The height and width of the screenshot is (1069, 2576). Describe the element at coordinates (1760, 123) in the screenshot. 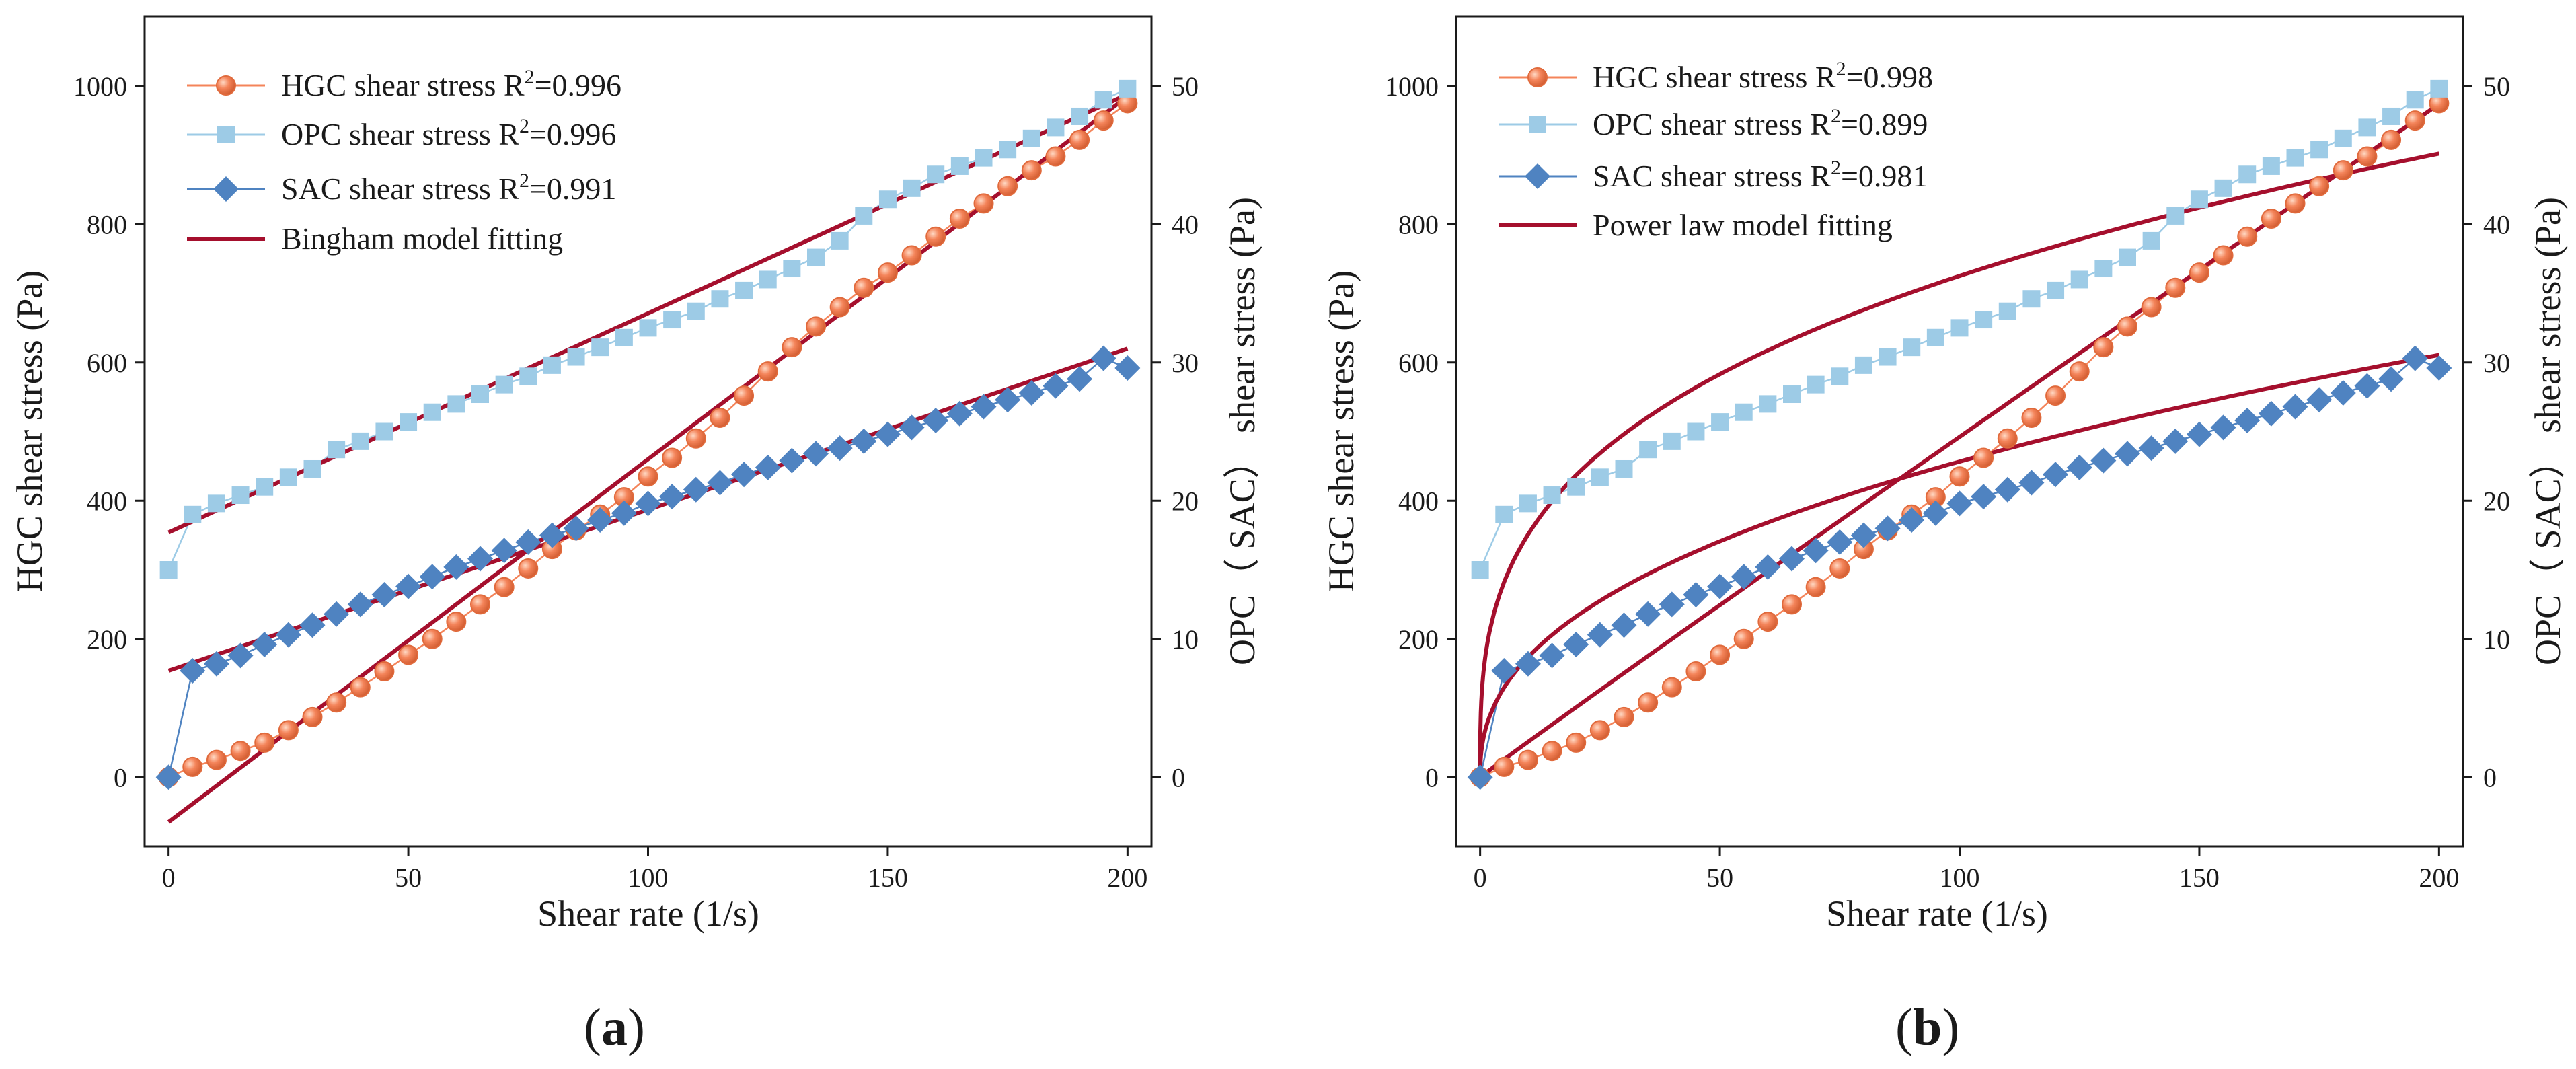

I see `svg-text: OPC shear stress R2=0.899` at that location.